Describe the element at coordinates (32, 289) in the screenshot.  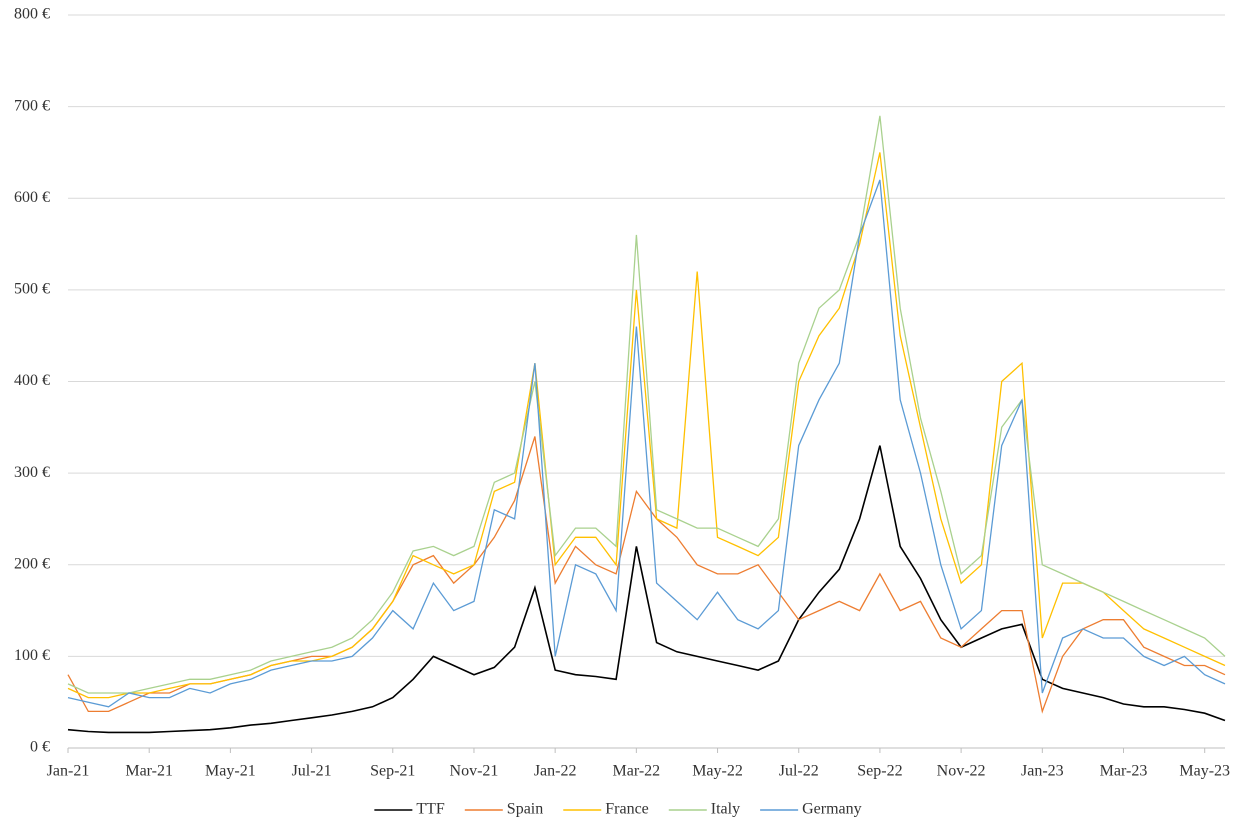
I see `y-tick-label: 500 €` at that location.